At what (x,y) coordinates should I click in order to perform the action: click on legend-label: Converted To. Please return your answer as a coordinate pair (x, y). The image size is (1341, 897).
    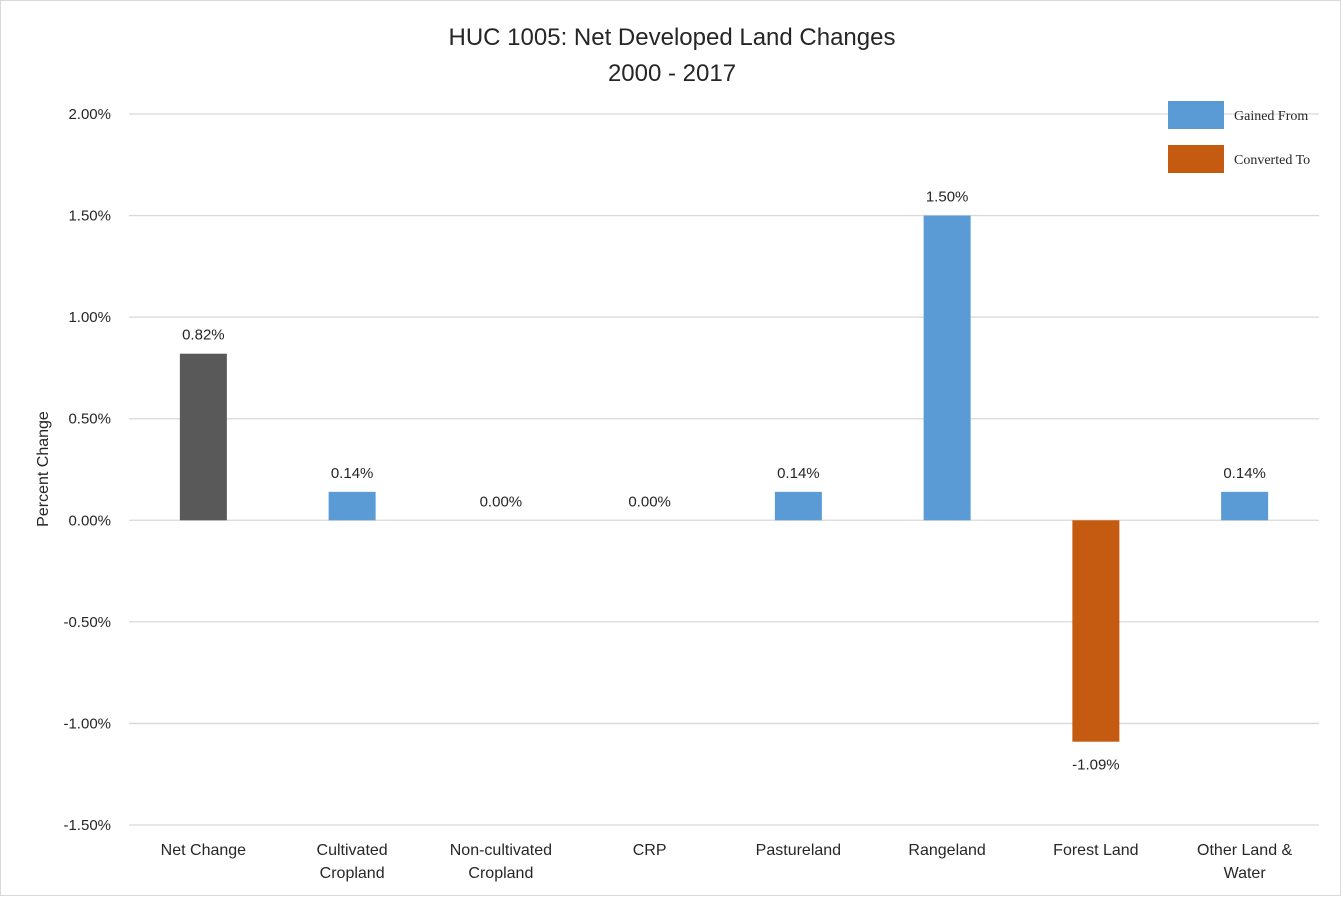
    Looking at the image, I should click on (1272, 160).